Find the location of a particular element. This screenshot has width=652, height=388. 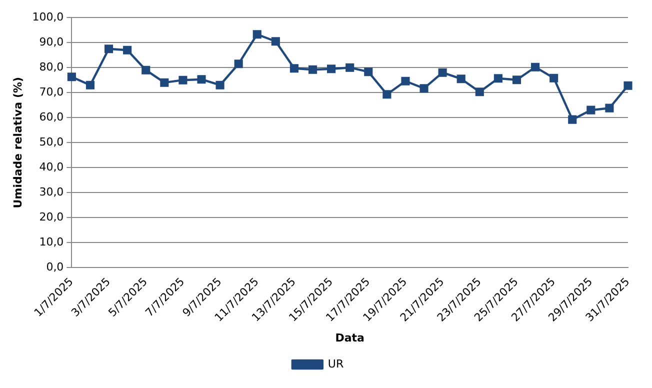

y-tick-label: 50,0 is located at coordinates (51, 141).